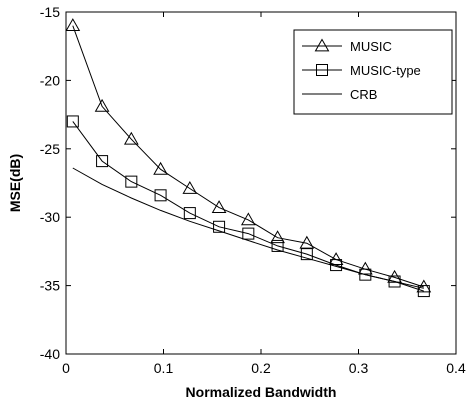  Describe the element at coordinates (50, 286) in the screenshot. I see `y-tick-label: -35` at that location.